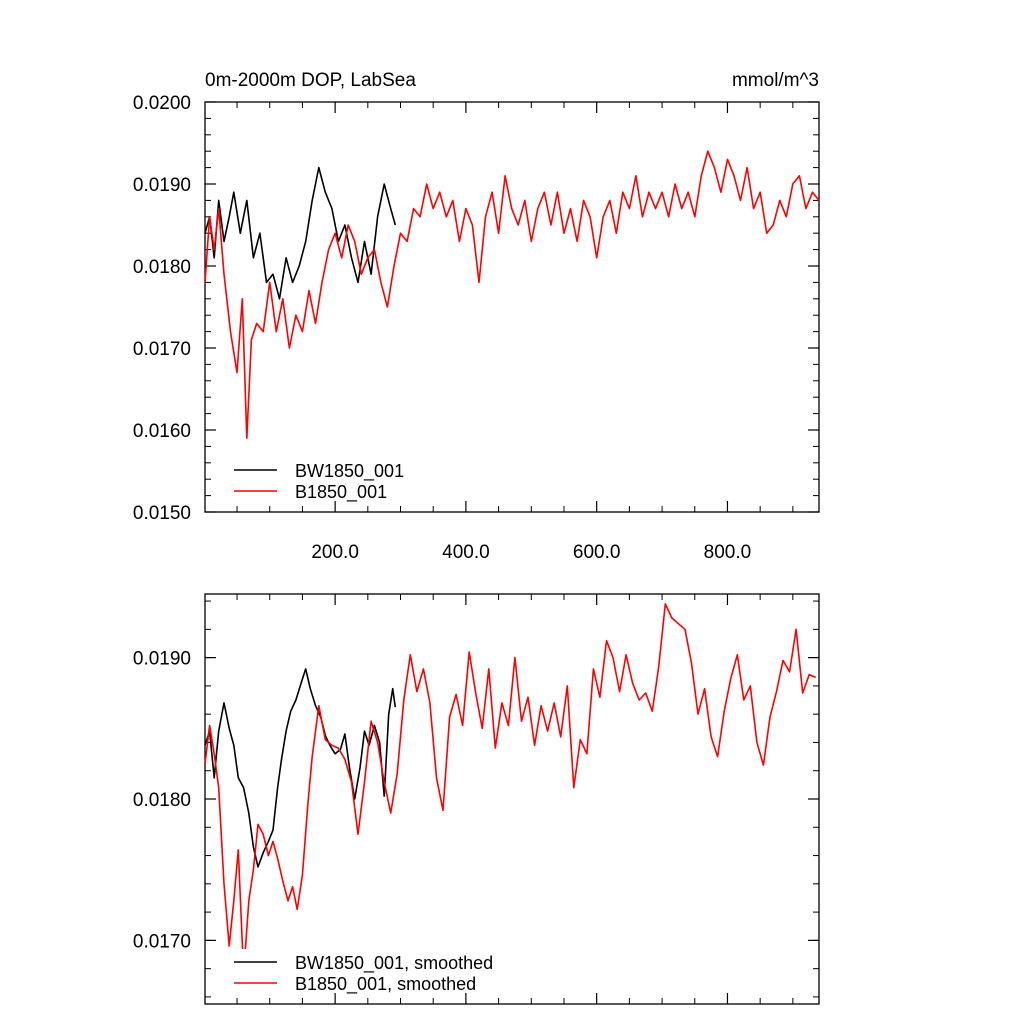 This screenshot has height=1024, width=1024. Describe the element at coordinates (162, 308) in the screenshot. I see `top-y-tick-labels: 0.0150 0.0160 0.0170 0.0180 0.0190 0.0200` at that location.